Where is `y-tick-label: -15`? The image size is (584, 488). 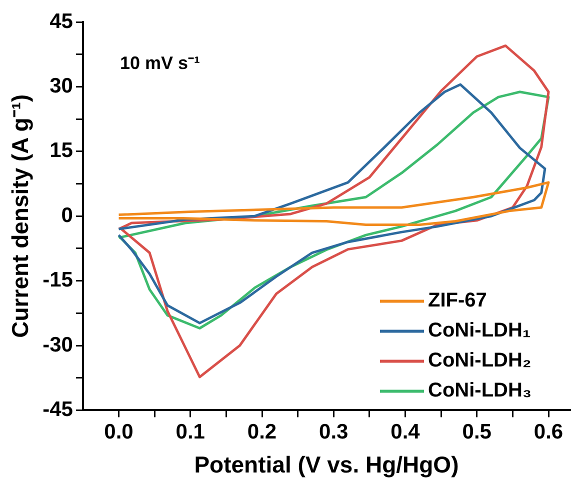 y-tick-label: -15 is located at coordinates (58, 280).